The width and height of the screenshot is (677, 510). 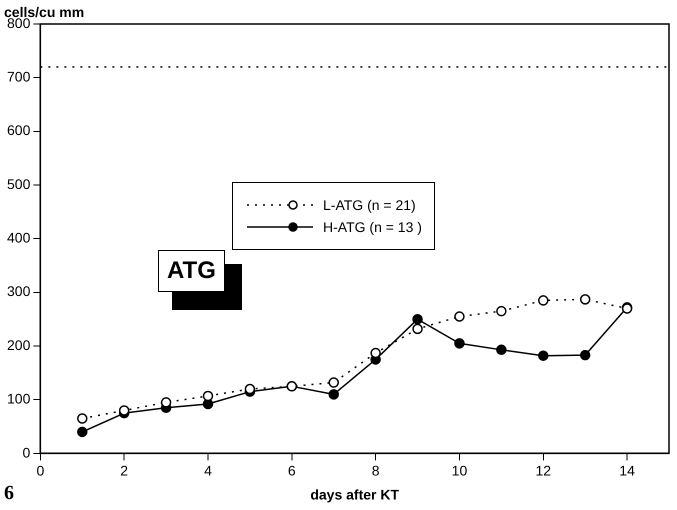 I want to click on x-tick-label: 8, so click(x=376, y=470).